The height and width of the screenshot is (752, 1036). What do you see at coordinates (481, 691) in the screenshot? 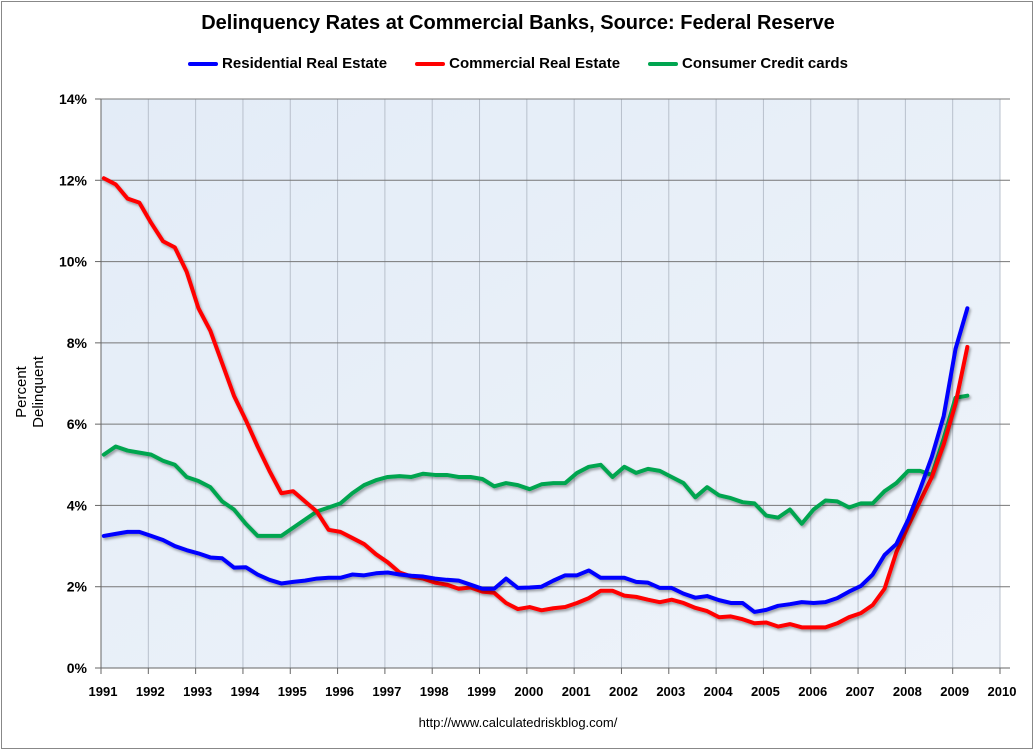
I see `x-tick-label: 1999` at bounding box center [481, 691].